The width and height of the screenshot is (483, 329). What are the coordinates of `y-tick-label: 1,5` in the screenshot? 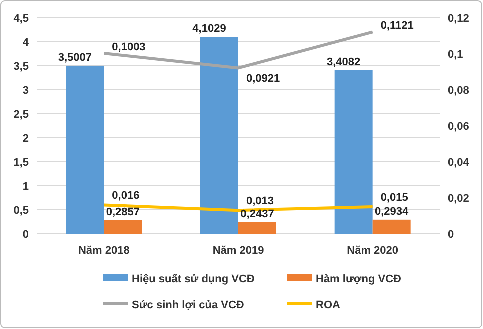 It's located at (21, 162).